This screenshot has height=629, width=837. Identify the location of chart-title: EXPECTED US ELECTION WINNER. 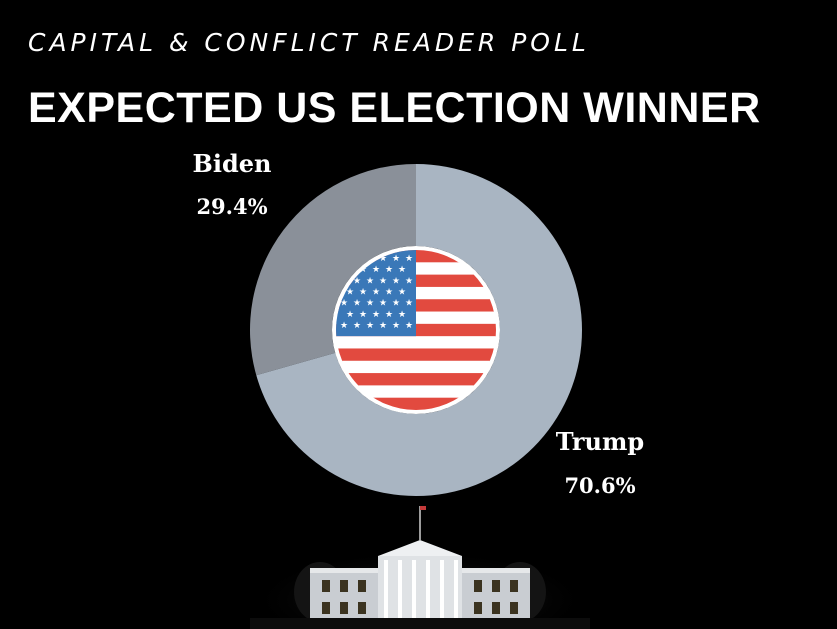
(394, 108).